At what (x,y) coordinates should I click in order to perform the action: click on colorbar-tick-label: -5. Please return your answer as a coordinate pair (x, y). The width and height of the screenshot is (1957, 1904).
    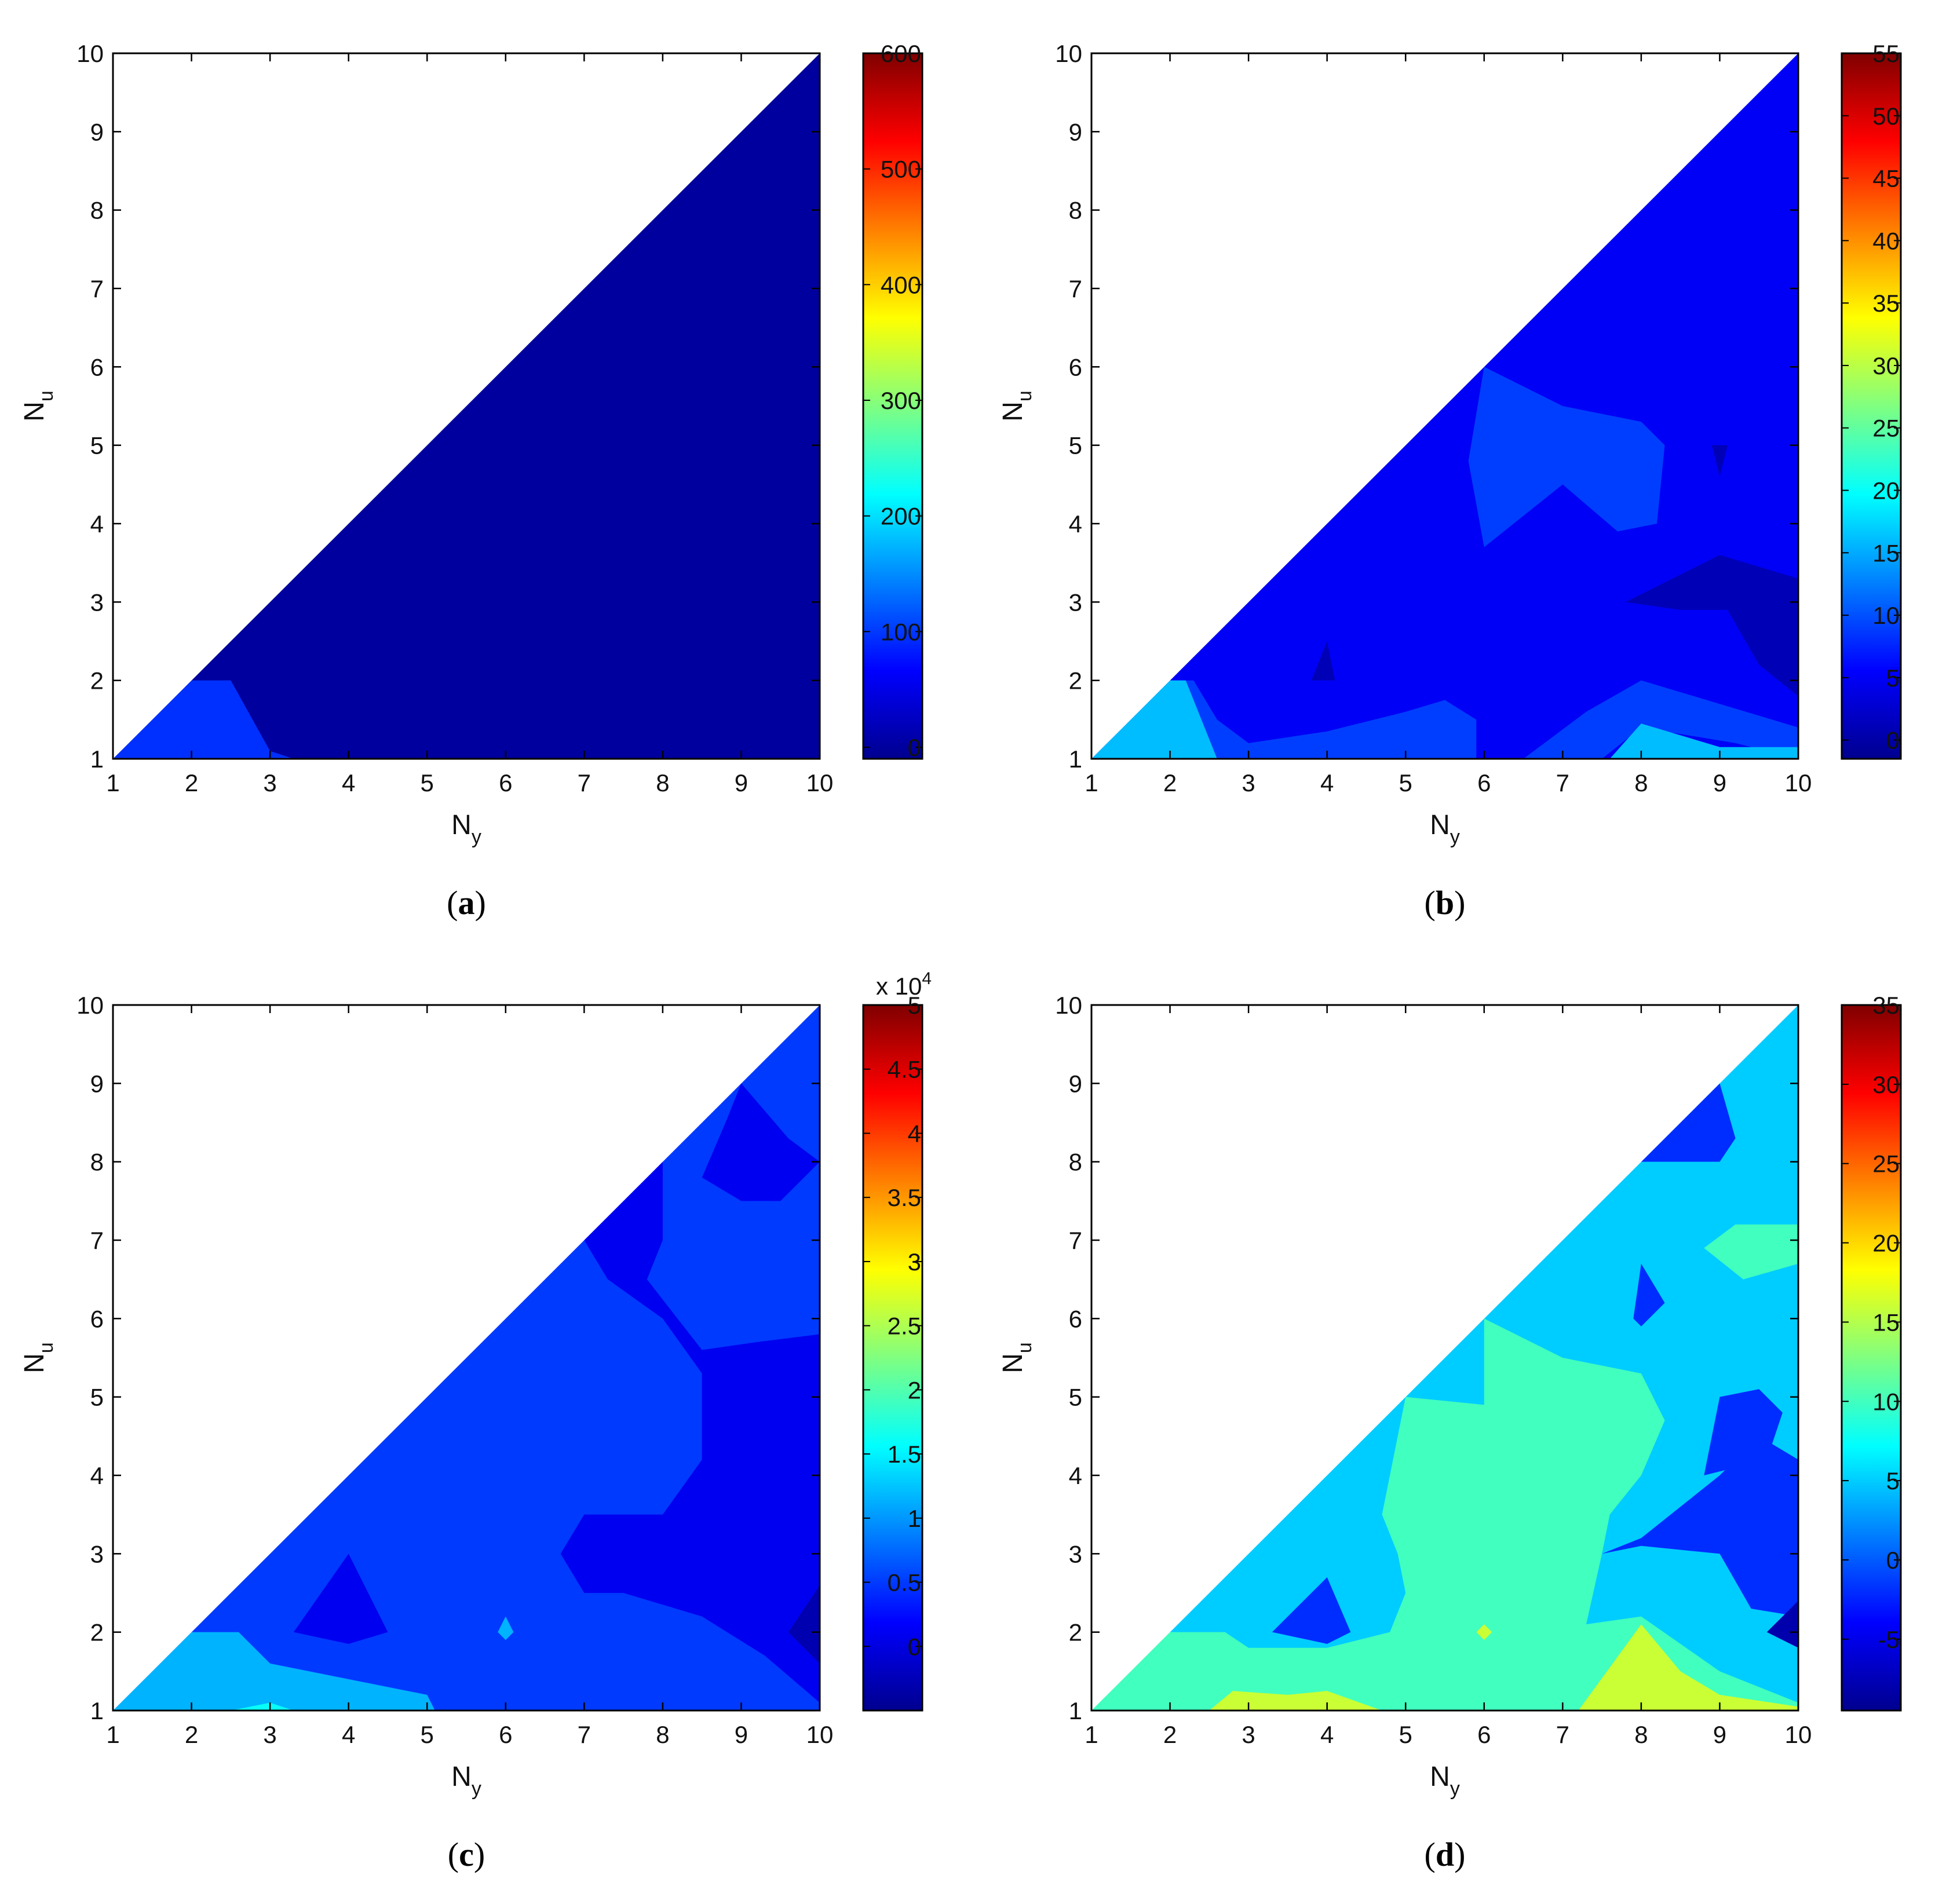
    Looking at the image, I should click on (1889, 1639).